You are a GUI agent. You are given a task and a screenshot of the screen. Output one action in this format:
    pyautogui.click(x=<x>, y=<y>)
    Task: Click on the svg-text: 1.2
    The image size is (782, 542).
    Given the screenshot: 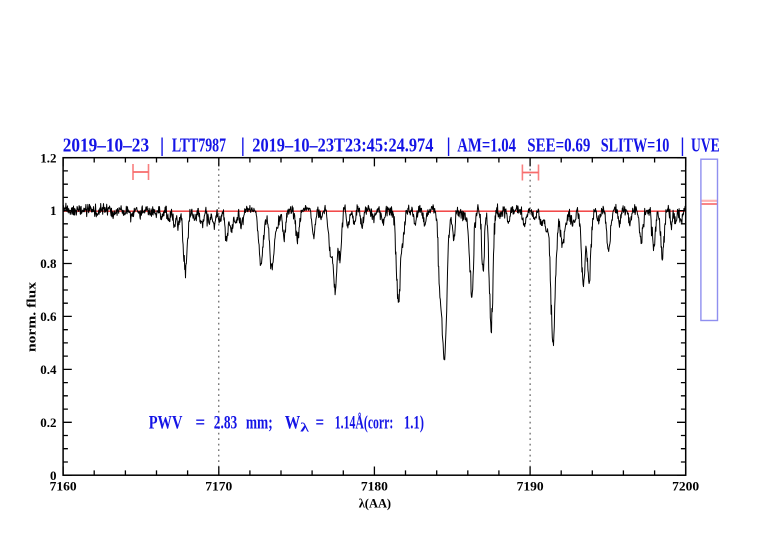 What is the action you would take?
    pyautogui.click(x=48, y=157)
    